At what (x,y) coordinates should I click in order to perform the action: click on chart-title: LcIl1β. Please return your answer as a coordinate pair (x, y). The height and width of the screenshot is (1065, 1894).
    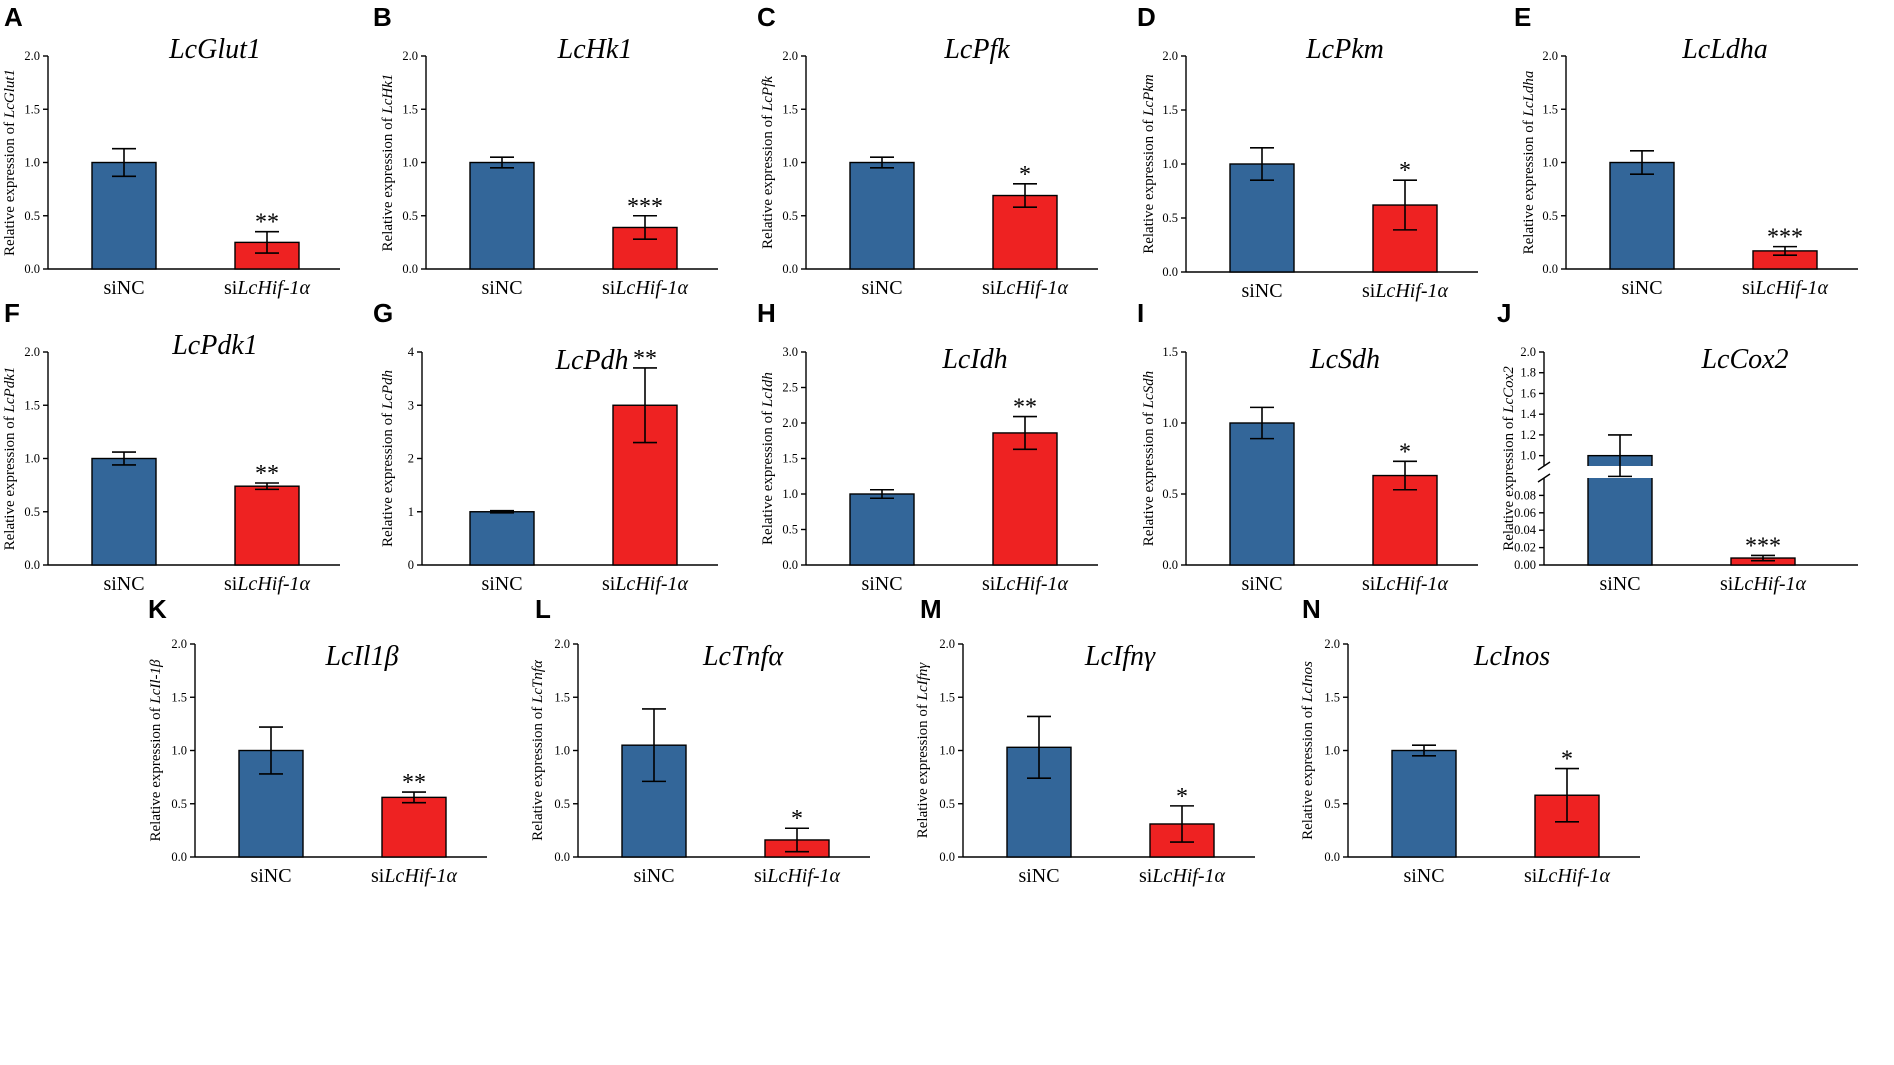
    Looking at the image, I should click on (361, 656).